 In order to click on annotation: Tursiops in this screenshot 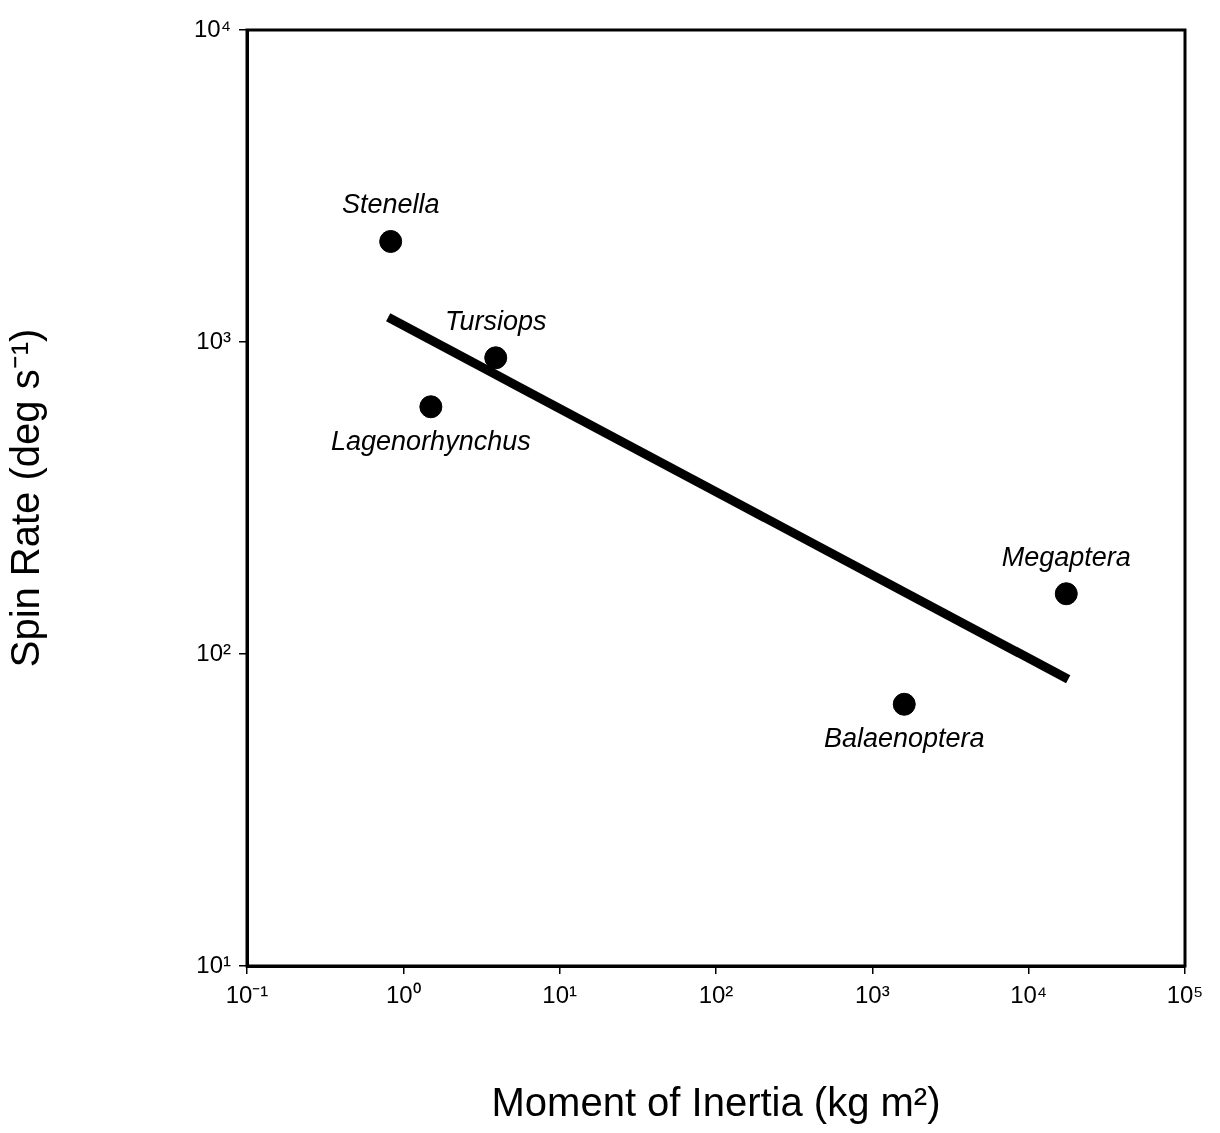, I will do `click(495, 320)`.